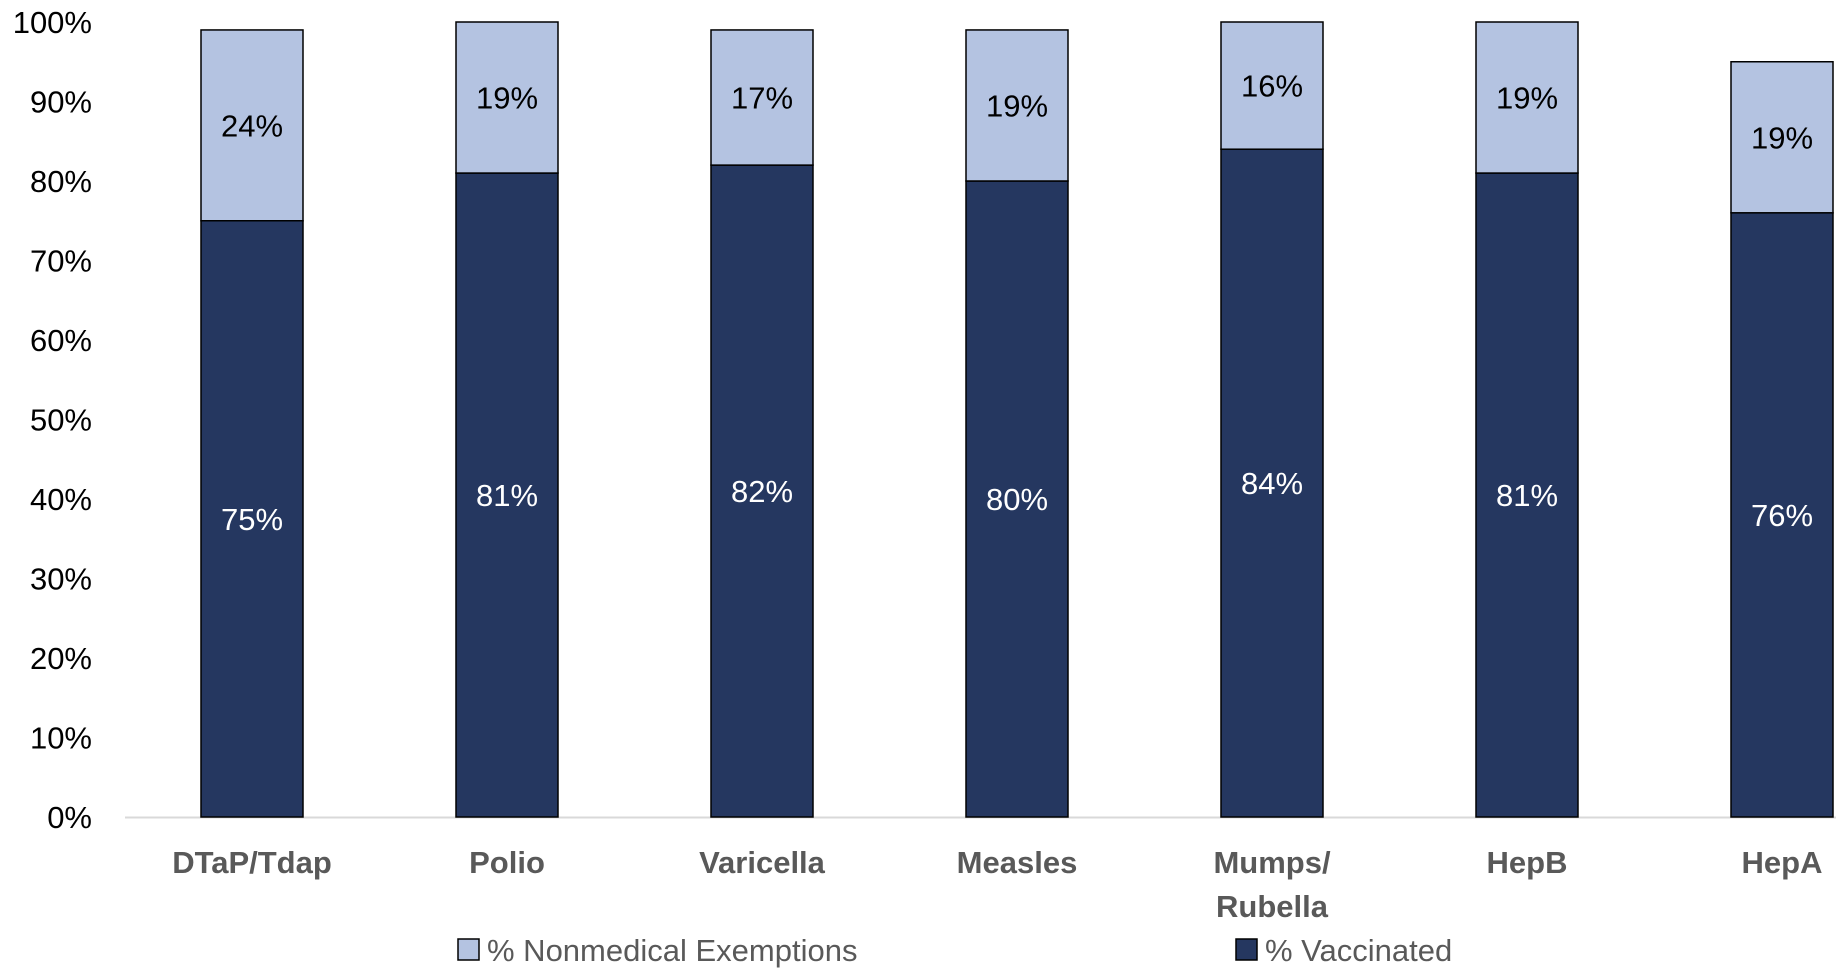  Describe the element at coordinates (762, 862) in the screenshot. I see `x-tick-label: Varicella` at that location.